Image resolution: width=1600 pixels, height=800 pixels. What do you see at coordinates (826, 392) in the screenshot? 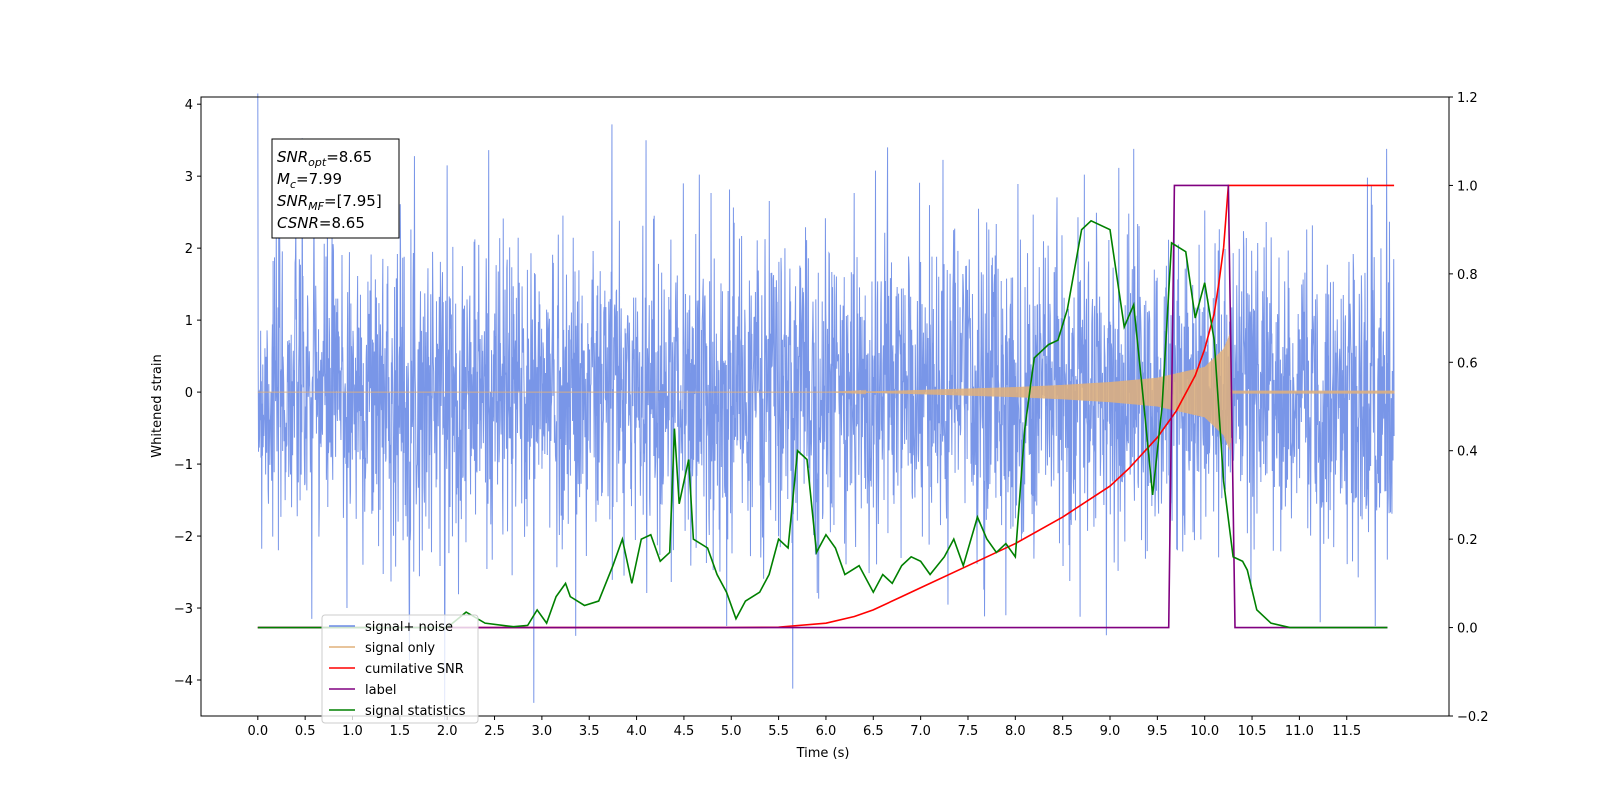
I see `series-signal-only` at bounding box center [826, 392].